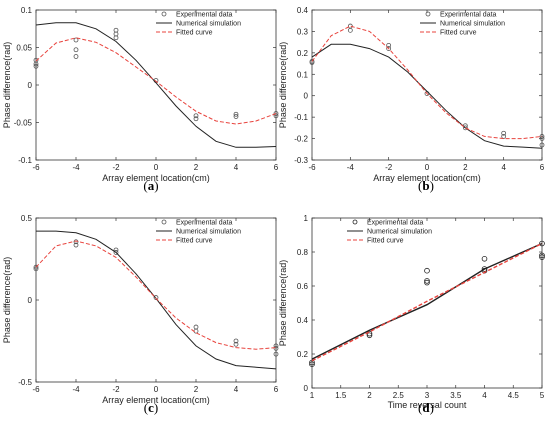 The image size is (550, 432). What do you see at coordinates (303, 31) in the screenshot?
I see `y-tick-label: 0.3` at bounding box center [303, 31].